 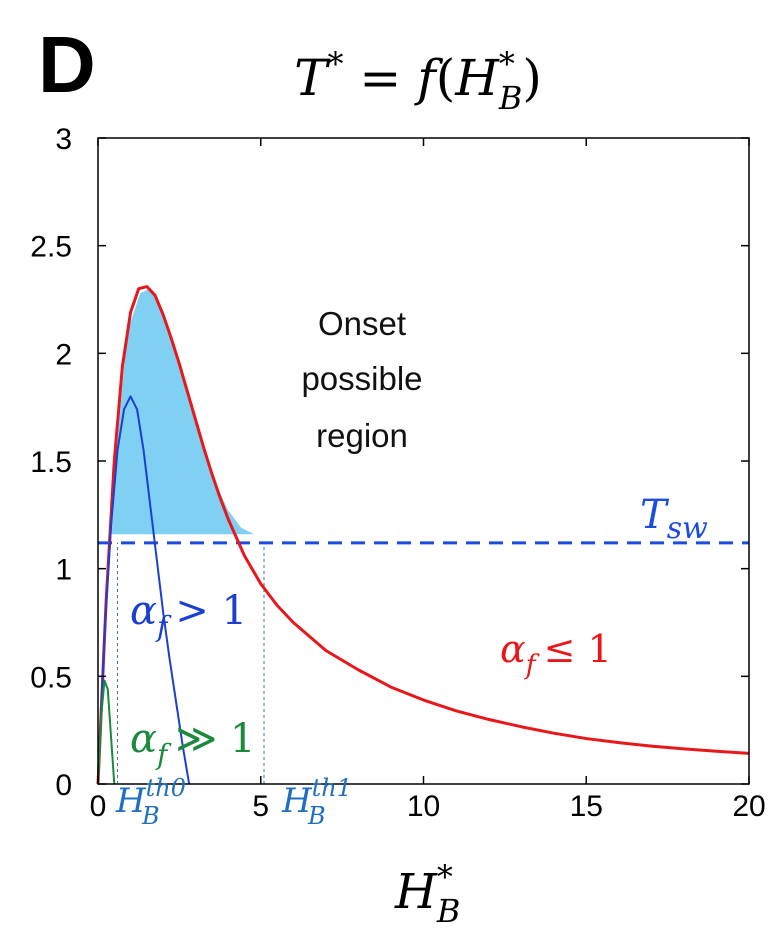 I want to click on hth1-label: Hth1 B, so click(x=316, y=802).